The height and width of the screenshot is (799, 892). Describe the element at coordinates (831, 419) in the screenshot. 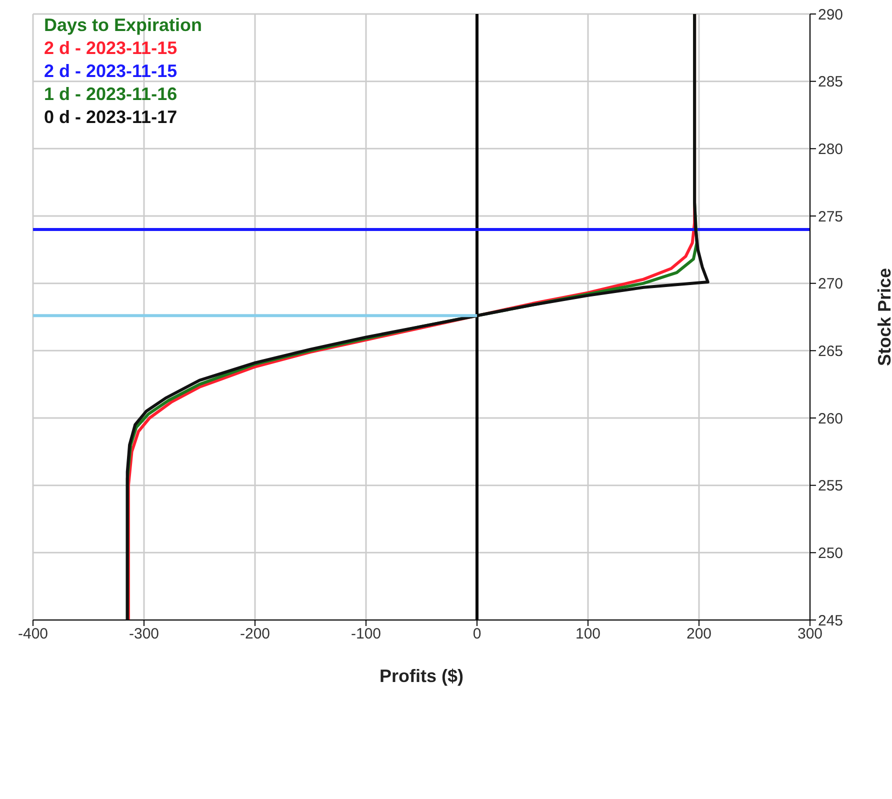

I see `y-tick-label: 260` at that location.